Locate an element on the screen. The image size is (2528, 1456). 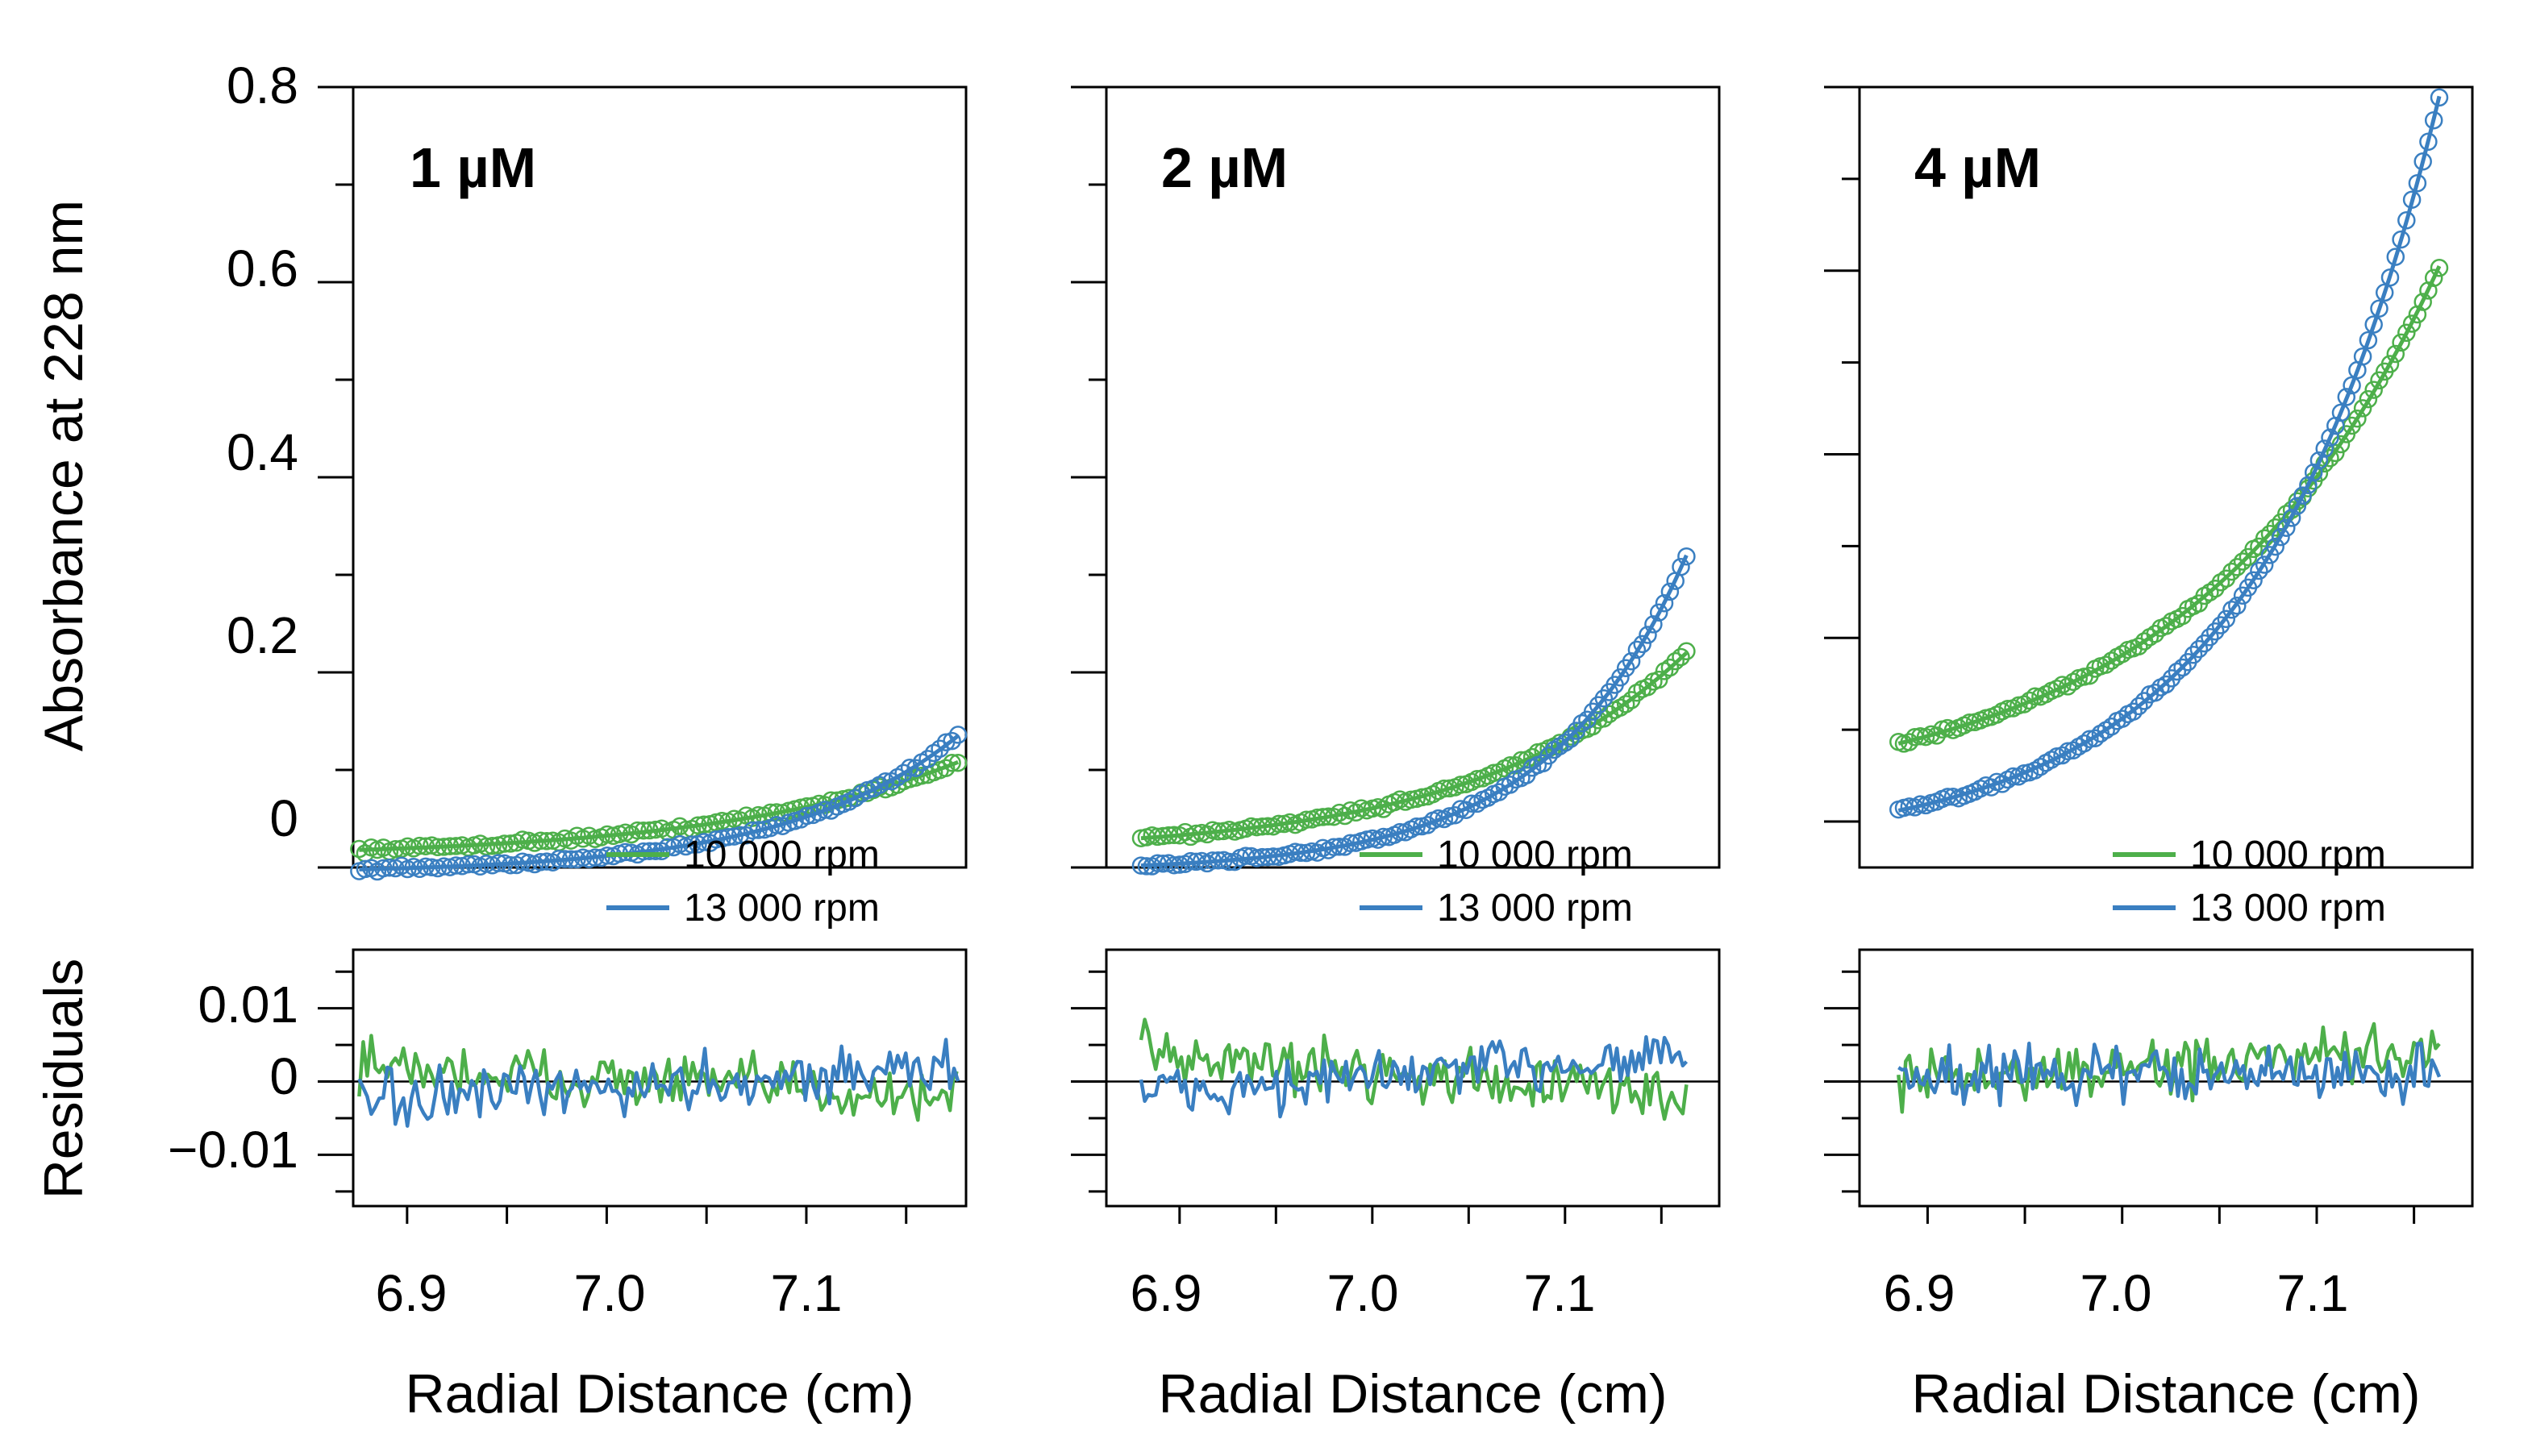
x-tick-label: 6.9 is located at coordinates (412, 1293).